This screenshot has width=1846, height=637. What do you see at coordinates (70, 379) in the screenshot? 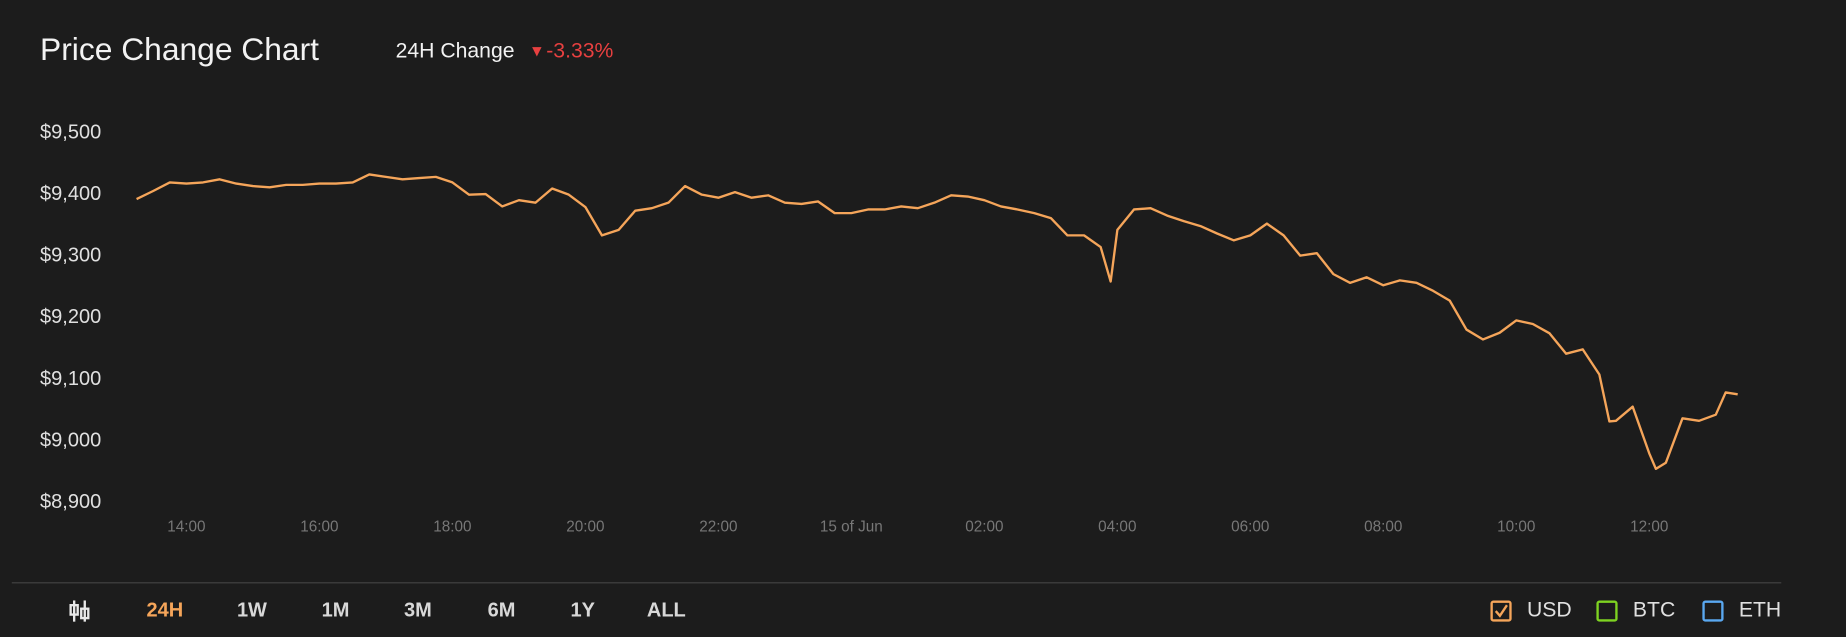
I see `y-tick-label: $9,100` at bounding box center [70, 379].